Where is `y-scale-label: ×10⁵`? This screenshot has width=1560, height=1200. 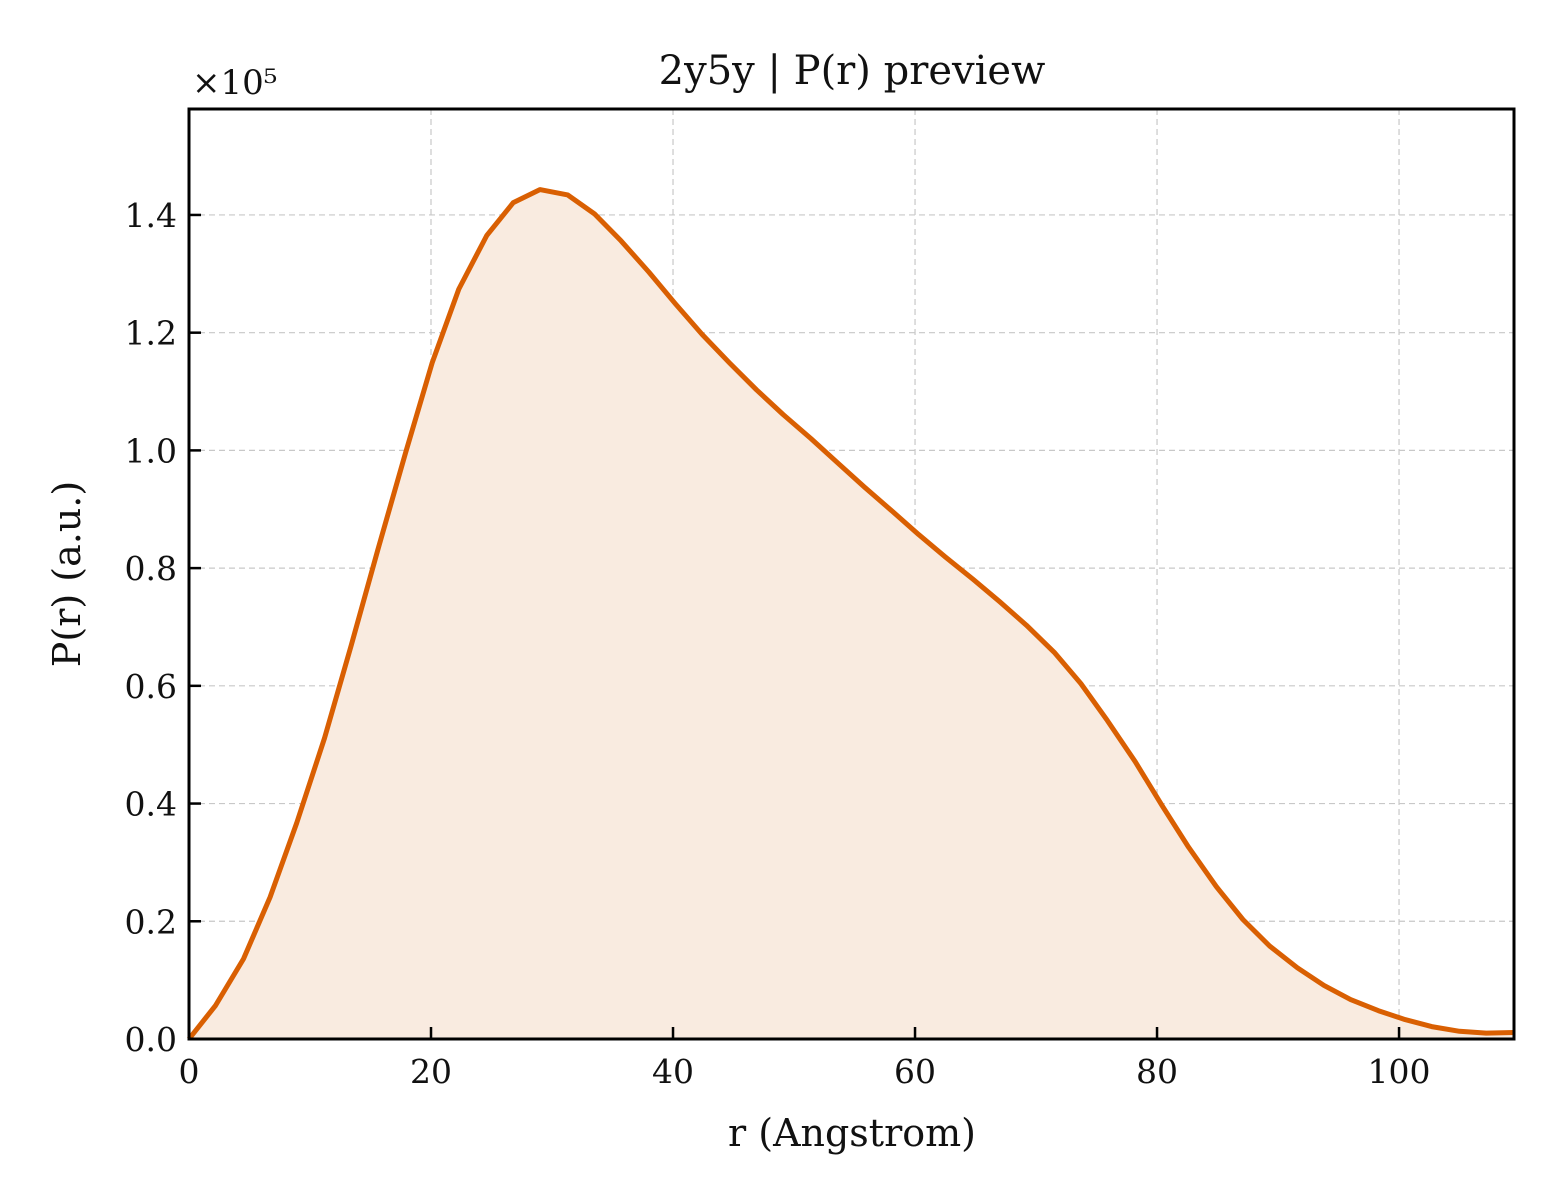 y-scale-label: ×10⁵ is located at coordinates (234, 83).